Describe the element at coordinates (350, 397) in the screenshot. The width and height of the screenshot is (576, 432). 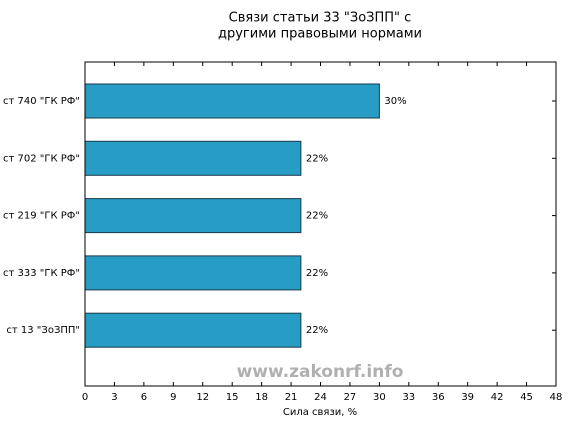
I see `x-tick-label: 27` at that location.